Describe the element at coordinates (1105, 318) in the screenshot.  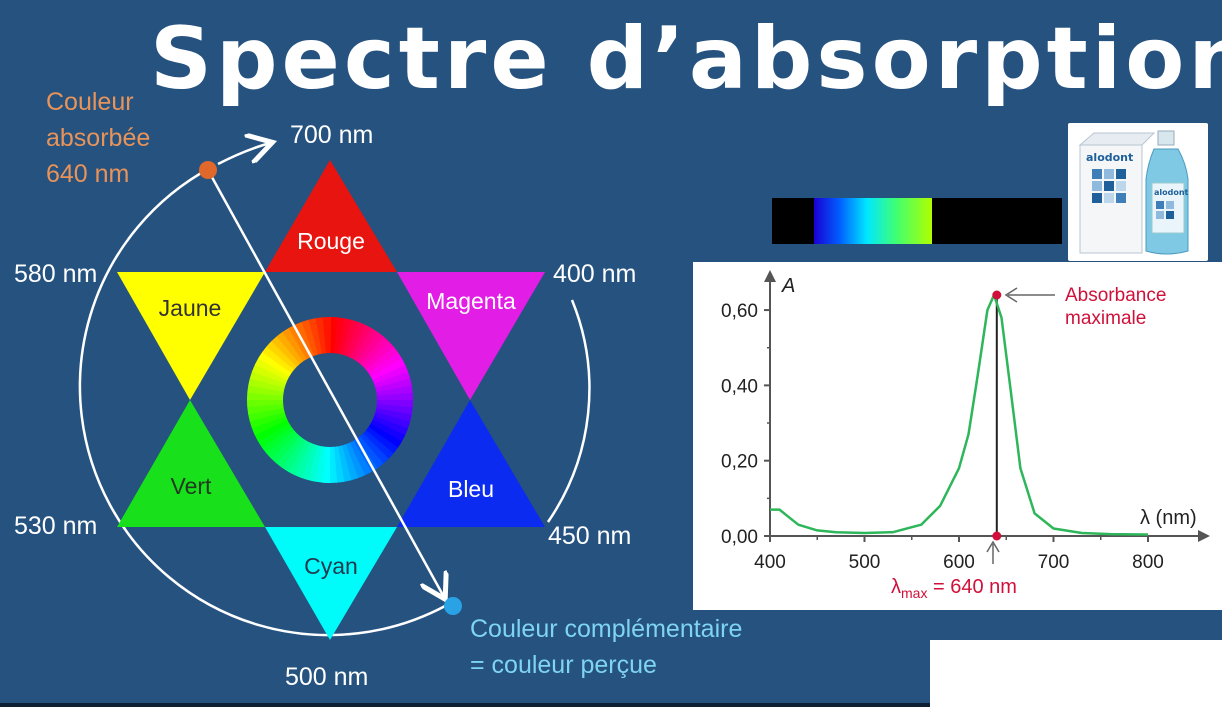
I see `peak-annotation-line2: maximale` at that location.